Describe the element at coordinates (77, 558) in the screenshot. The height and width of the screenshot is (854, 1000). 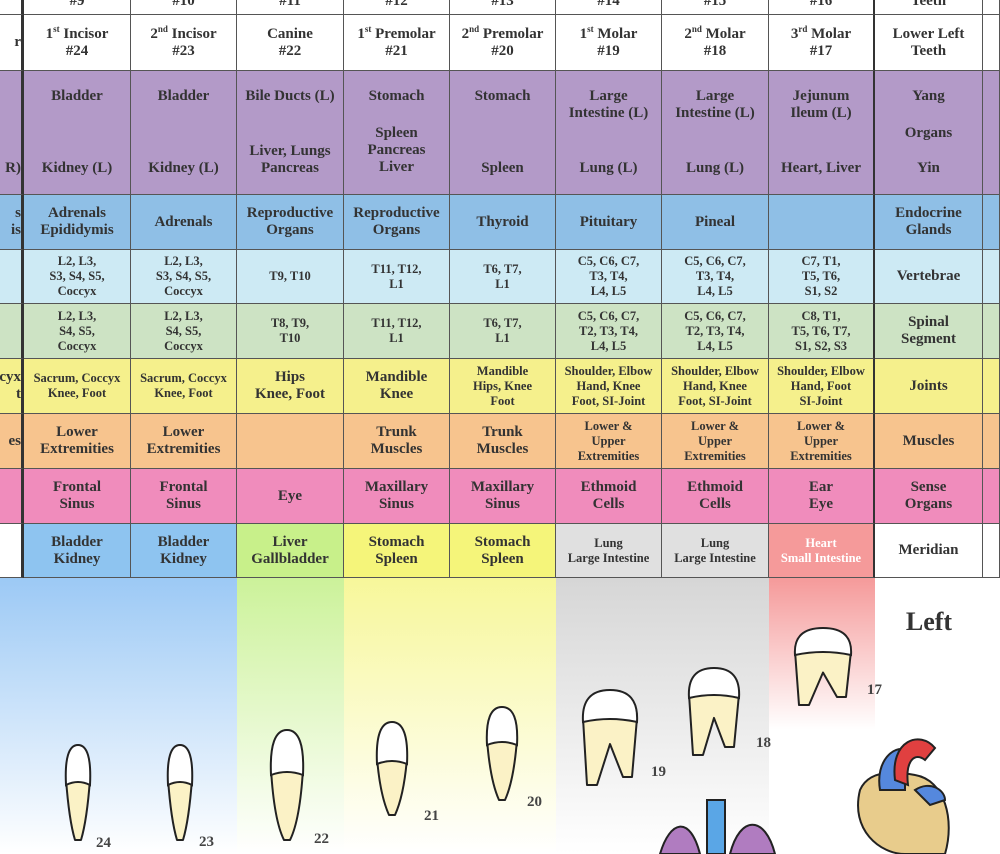
I see `cell-text: Kidney` at that location.